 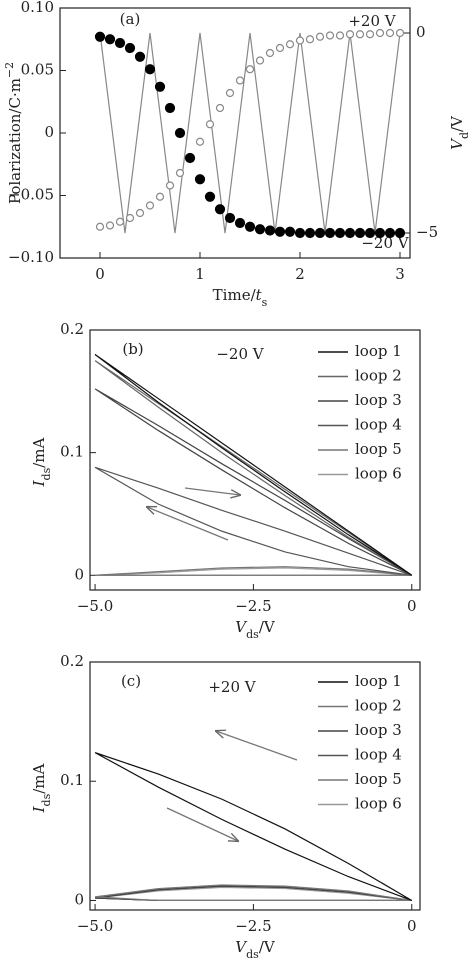 I want to click on x-axis-label: Vds/V, so click(x=255, y=949).